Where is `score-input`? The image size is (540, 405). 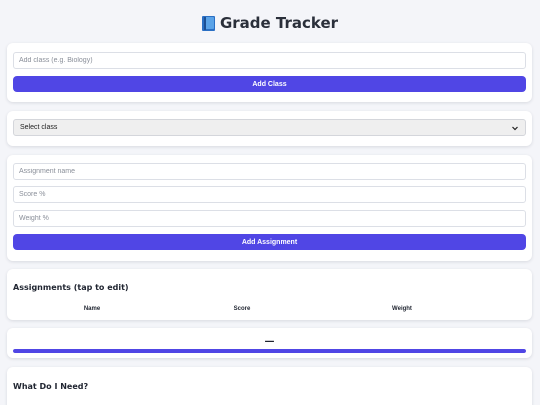 score-input is located at coordinates (269, 194).